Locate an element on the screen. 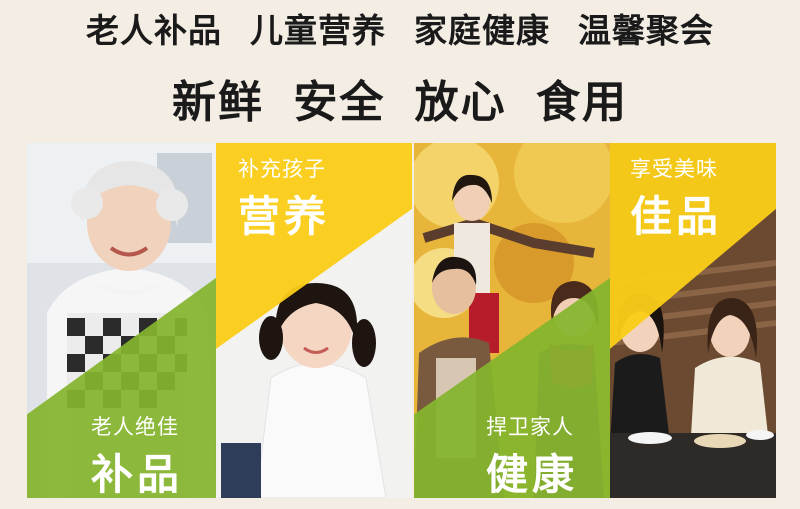  headline-item: 食用 is located at coordinates (581, 102).